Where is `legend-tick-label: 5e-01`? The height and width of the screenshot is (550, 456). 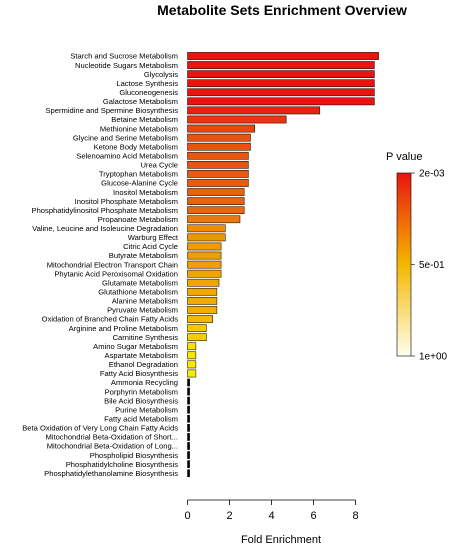 legend-tick-label: 5e-01 is located at coordinates (432, 265).